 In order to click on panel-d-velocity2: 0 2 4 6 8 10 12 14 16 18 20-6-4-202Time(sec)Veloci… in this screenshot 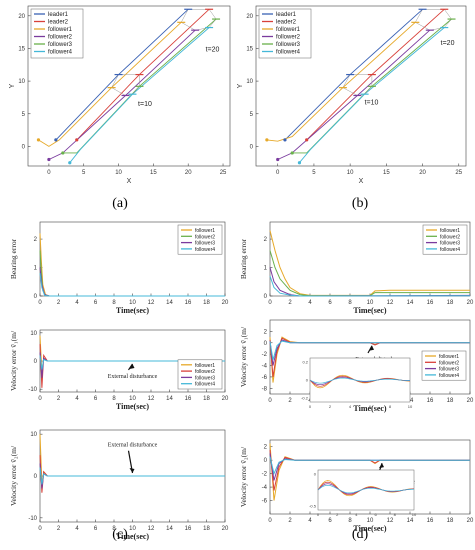, I will do `click(356, 486)`.